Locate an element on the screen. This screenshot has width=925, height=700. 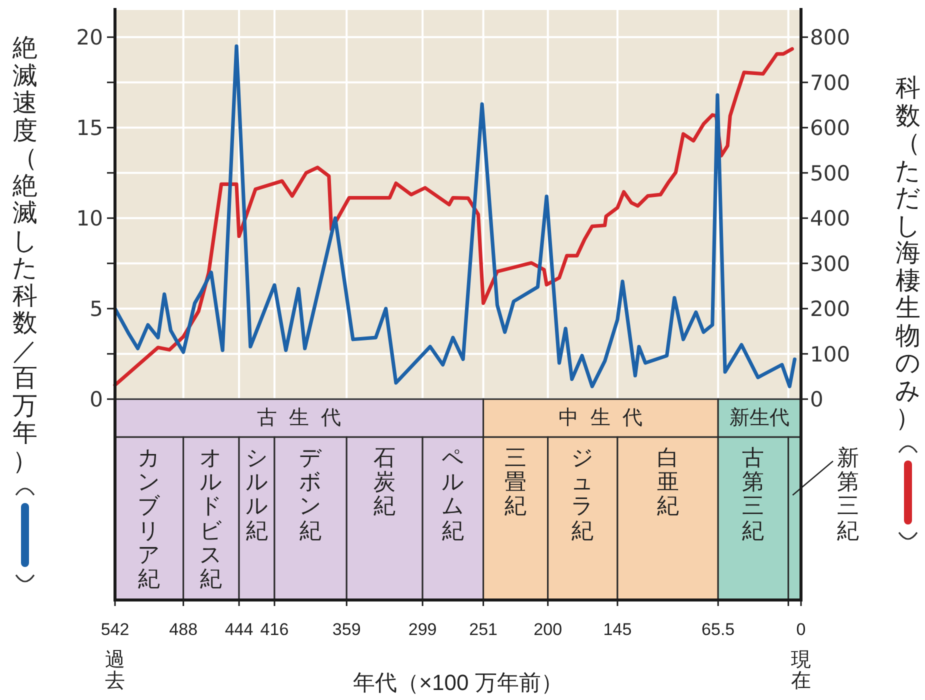
y-tick-label: 5 is located at coordinates (96, 309).